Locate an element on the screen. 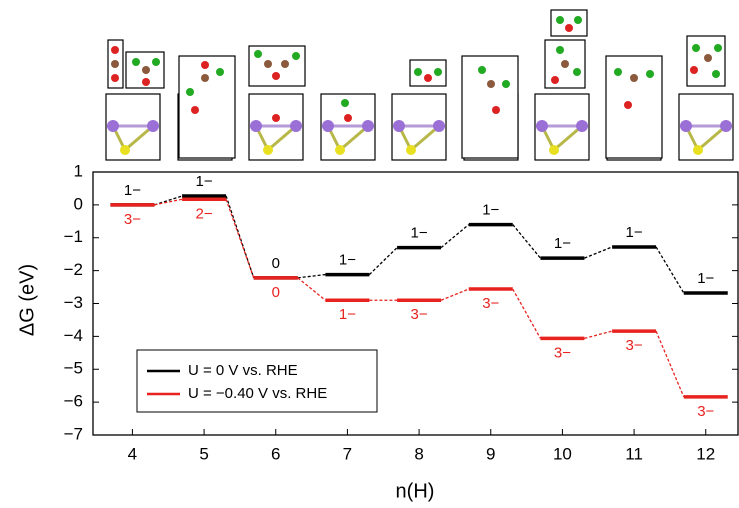 The image size is (739, 508). legend is located at coordinates (257, 381).